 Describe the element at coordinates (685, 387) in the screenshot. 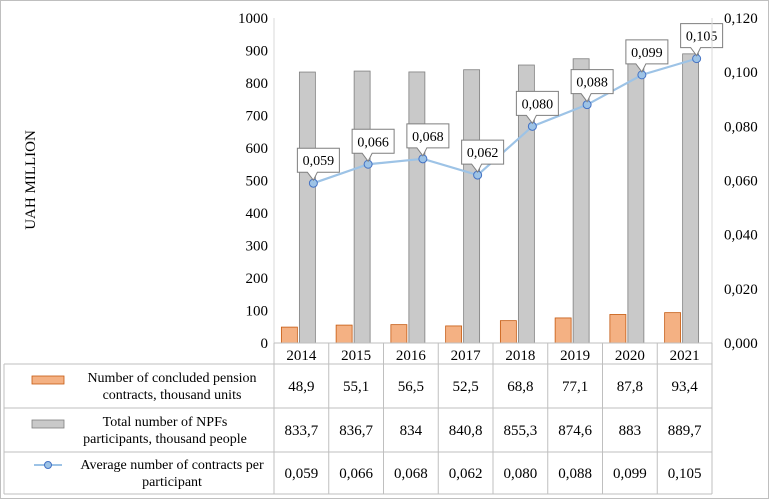

I see `table-cell-value: 93,4` at that location.